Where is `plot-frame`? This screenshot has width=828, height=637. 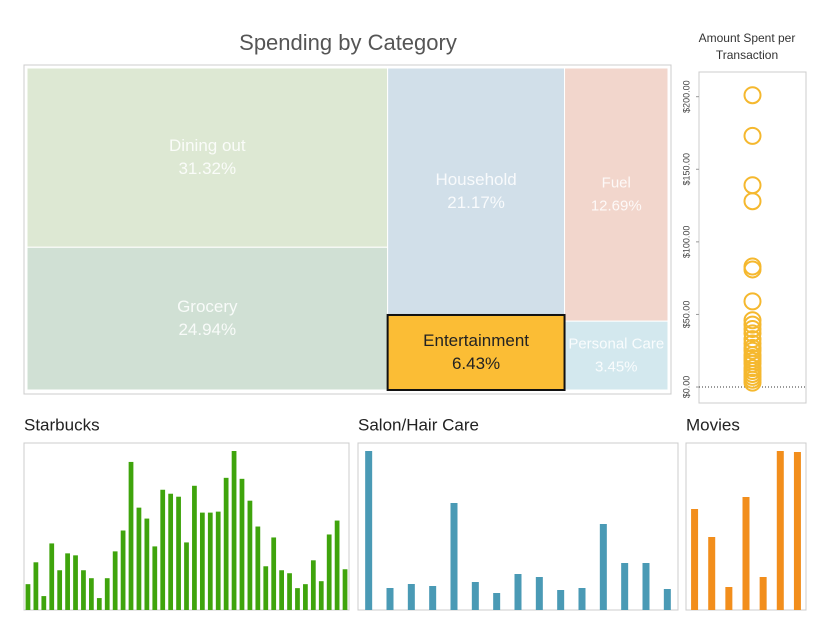
plot-frame is located at coordinates (752, 237).